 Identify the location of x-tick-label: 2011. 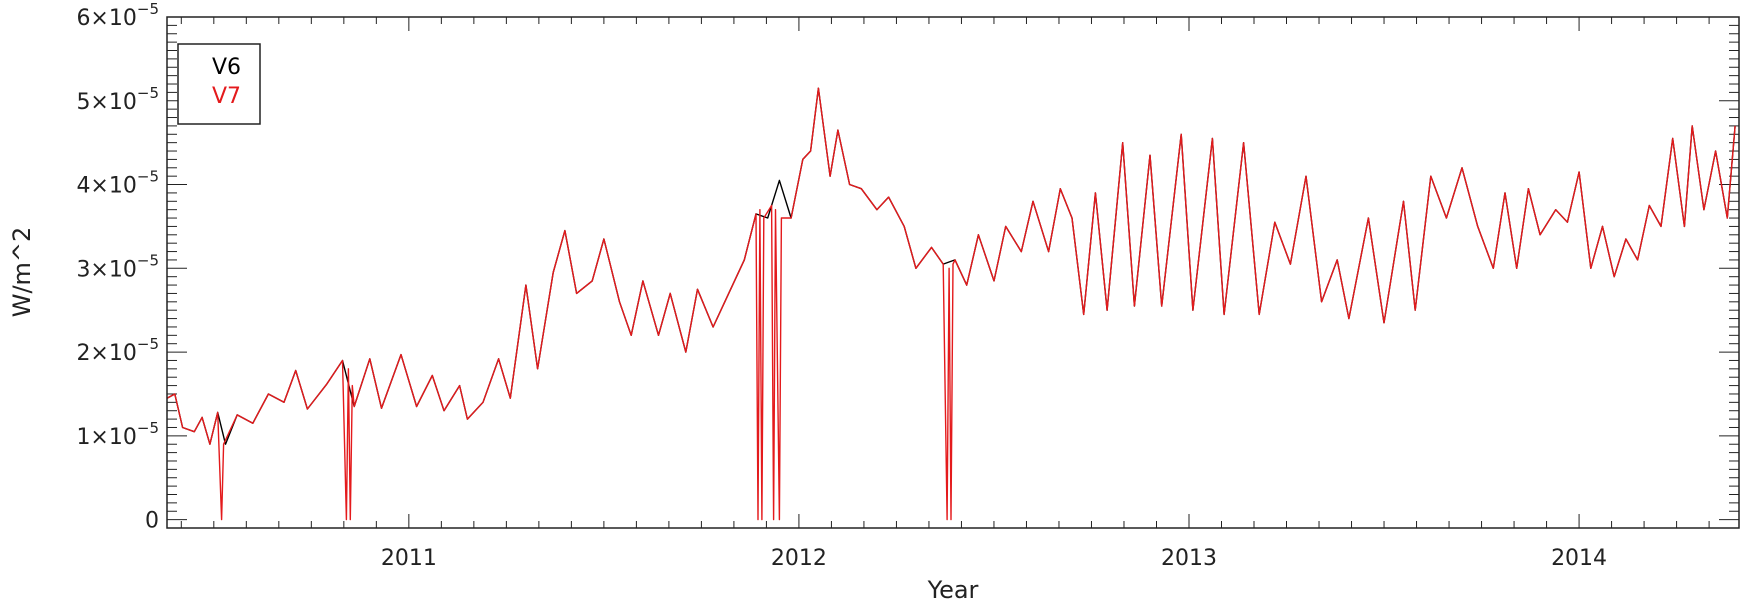
(409, 558).